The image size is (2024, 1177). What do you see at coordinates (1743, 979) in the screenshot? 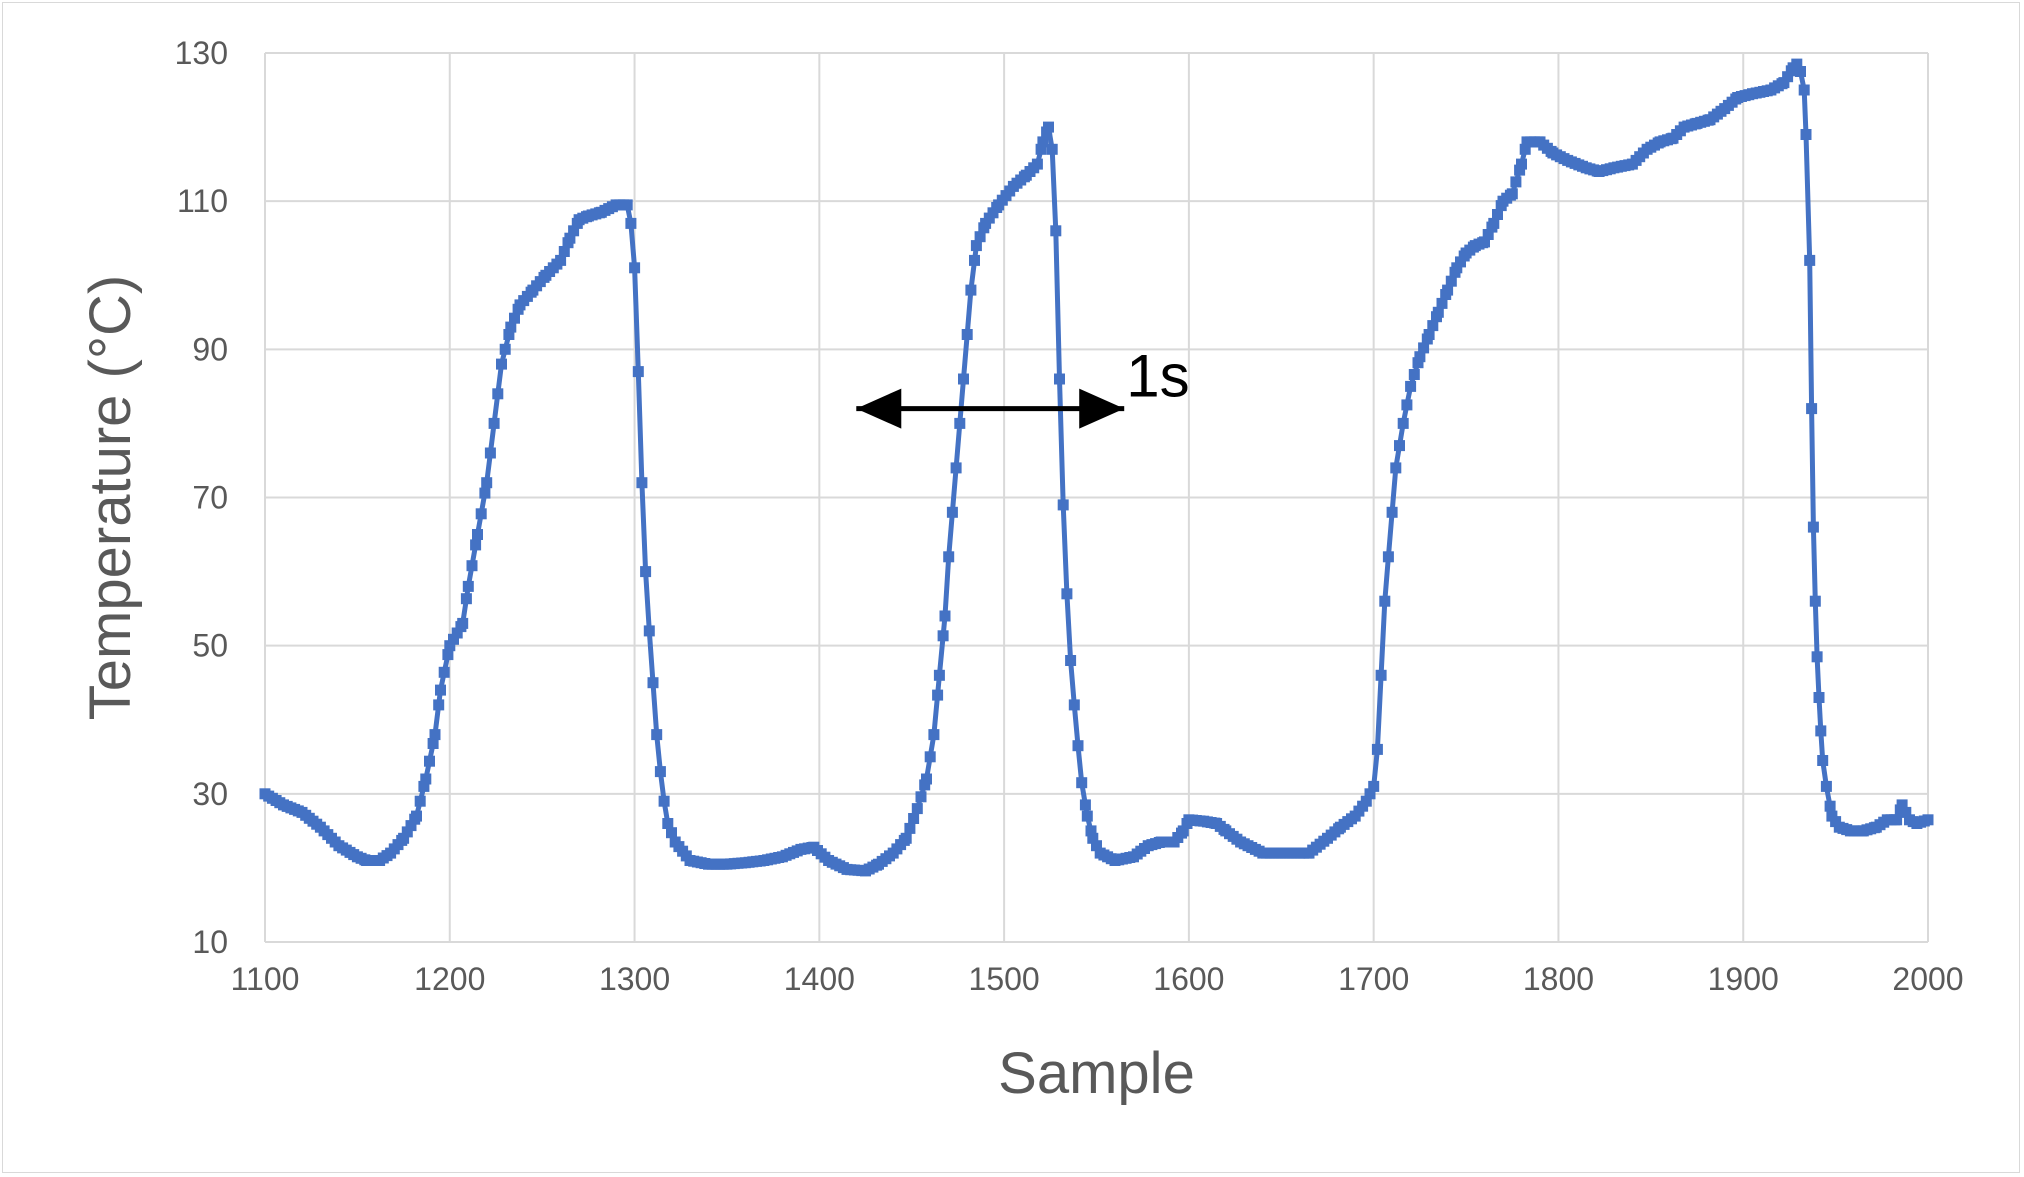
I see `x-tick-label: 1900` at bounding box center [1743, 979].